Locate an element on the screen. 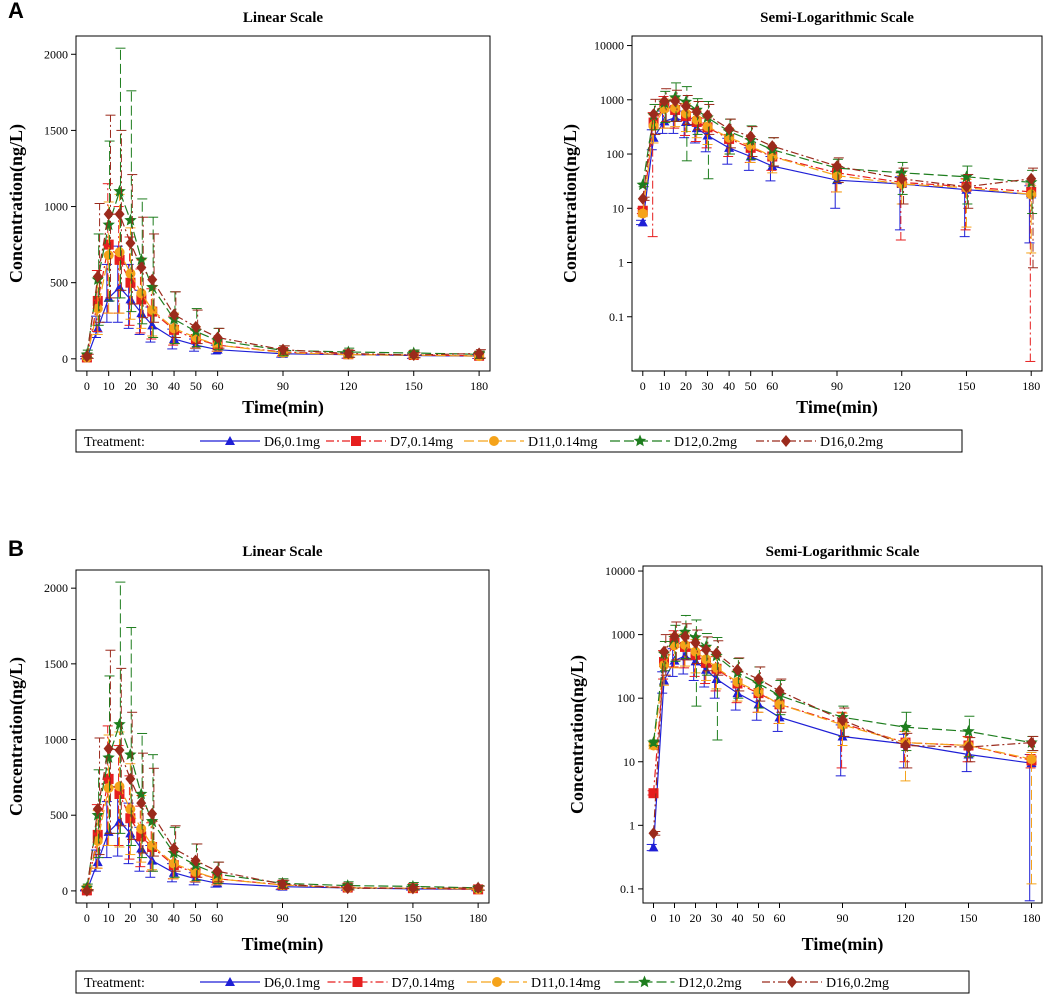 The height and width of the screenshot is (996, 1045). y-tick-label: 1 is located at coordinates (621, 263).